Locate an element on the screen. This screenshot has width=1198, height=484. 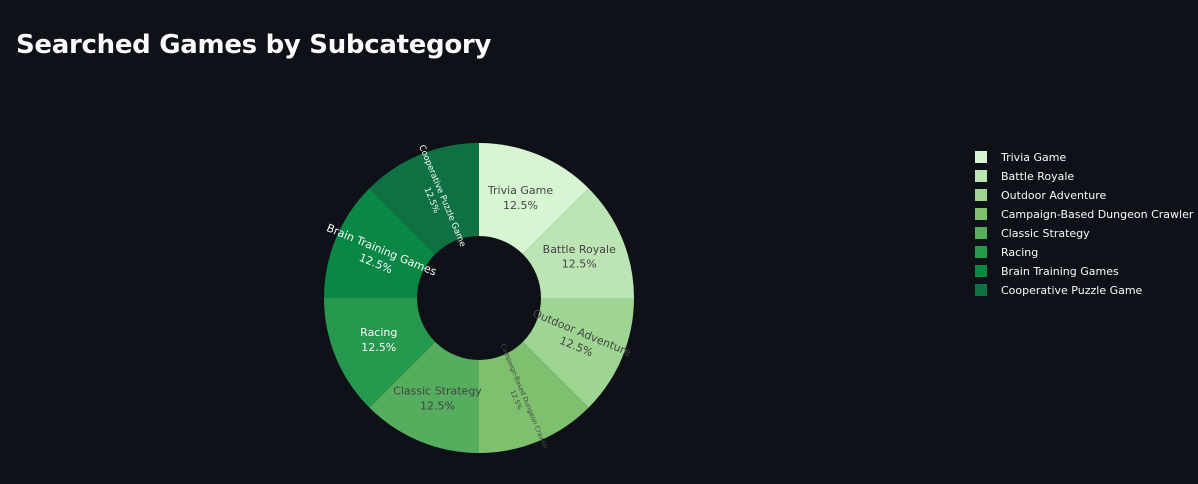
slice-trivia-game is located at coordinates (534, 199).